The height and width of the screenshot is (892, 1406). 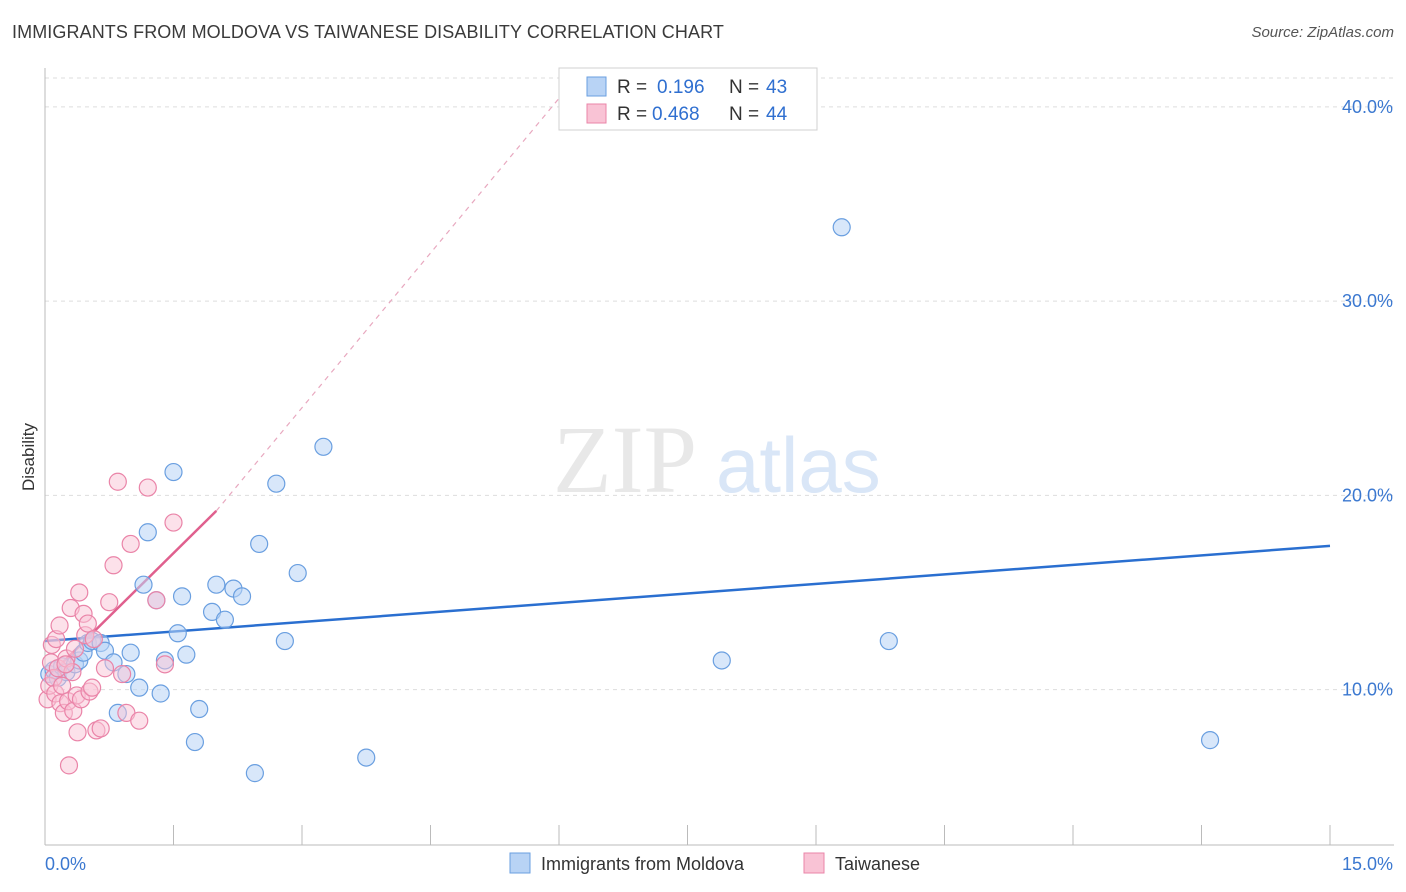 What do you see at coordinates (596, 113) in the screenshot?
I see `legend-swatch-pink` at bounding box center [596, 113].